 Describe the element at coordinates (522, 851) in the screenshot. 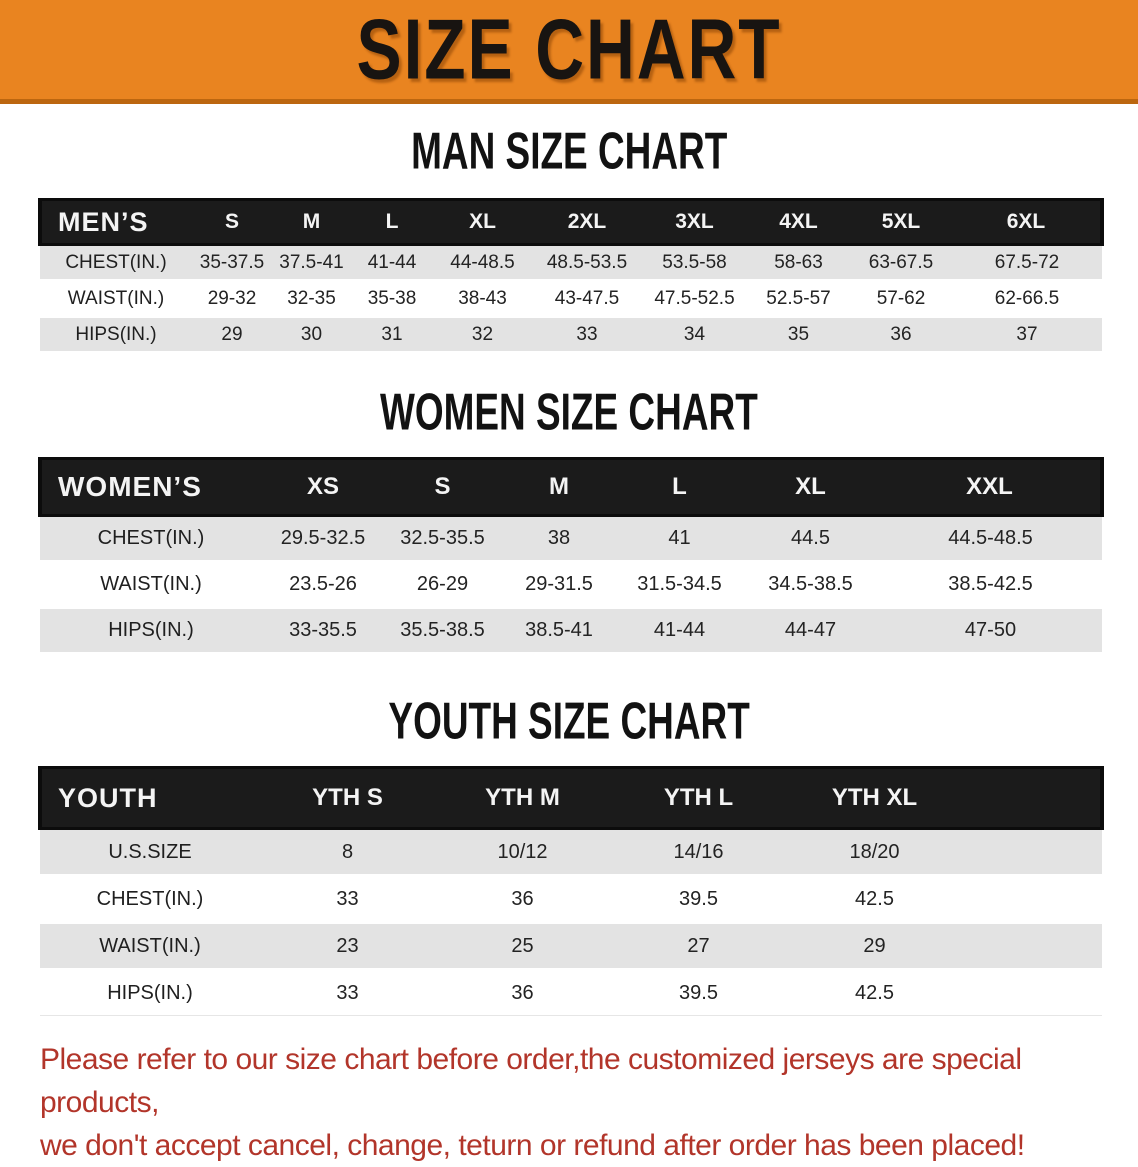

I see `cell: 10/12` at that location.